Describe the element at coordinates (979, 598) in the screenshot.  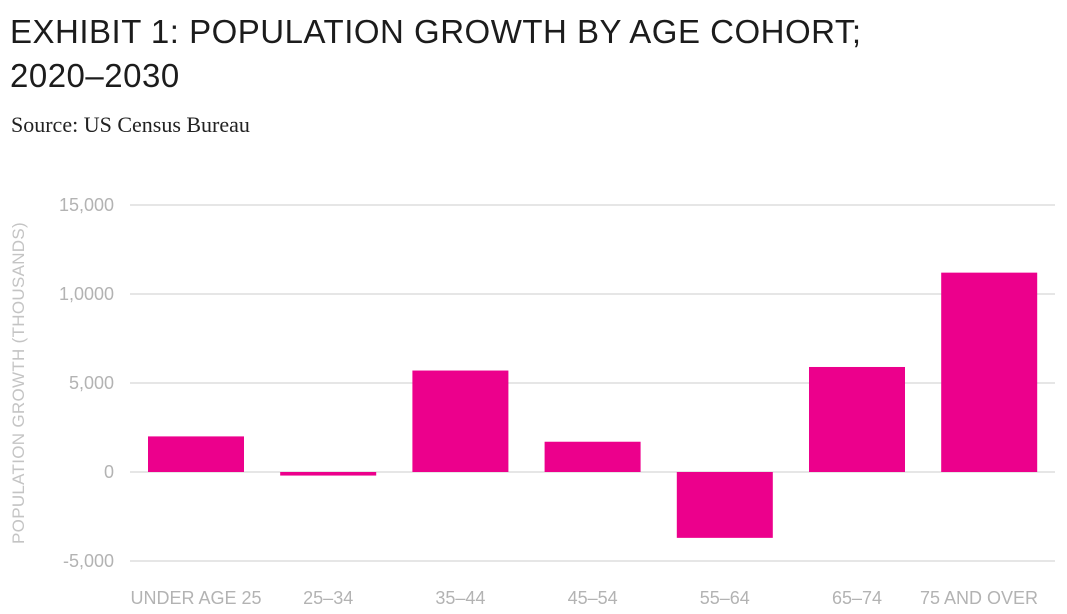
I see `x-tick-label: 75 AND OVER` at that location.